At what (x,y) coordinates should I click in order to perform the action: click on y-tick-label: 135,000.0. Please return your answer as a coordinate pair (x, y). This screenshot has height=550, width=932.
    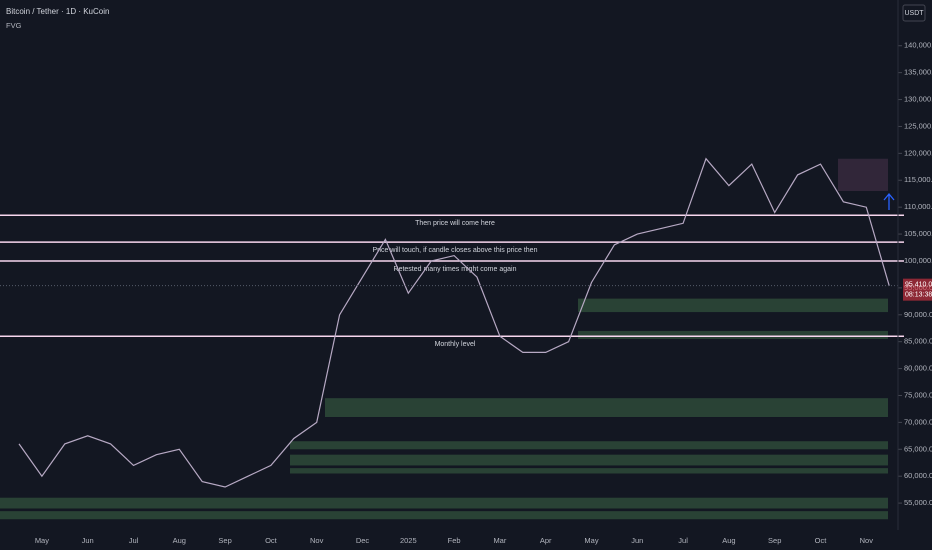
    Looking at the image, I should click on (918, 72).